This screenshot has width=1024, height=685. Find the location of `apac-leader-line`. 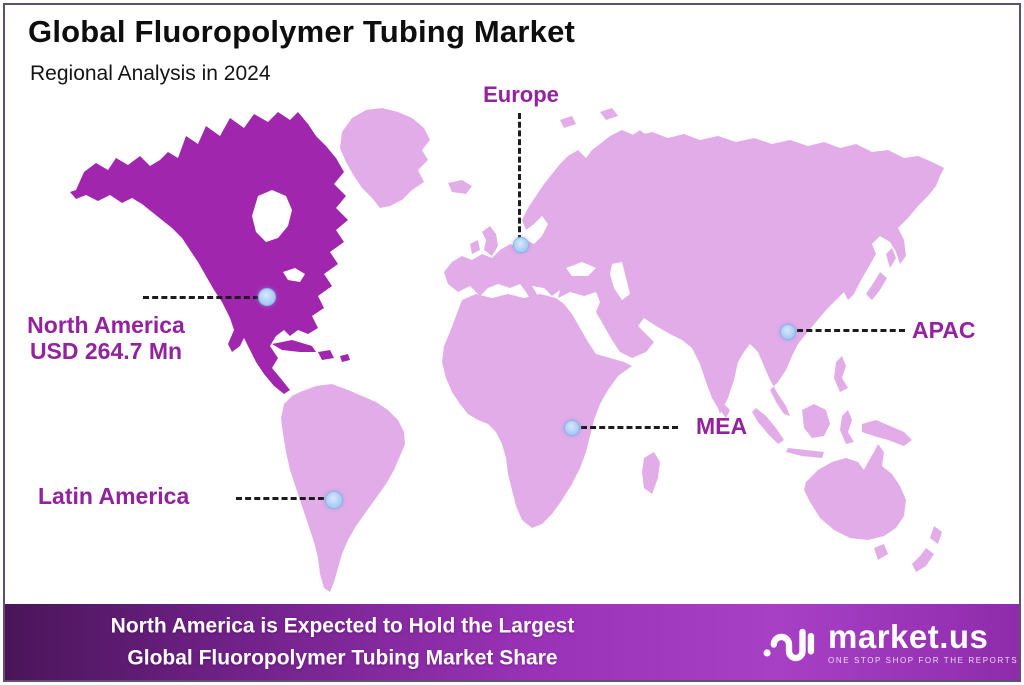

apac-leader-line is located at coordinates (851, 330).